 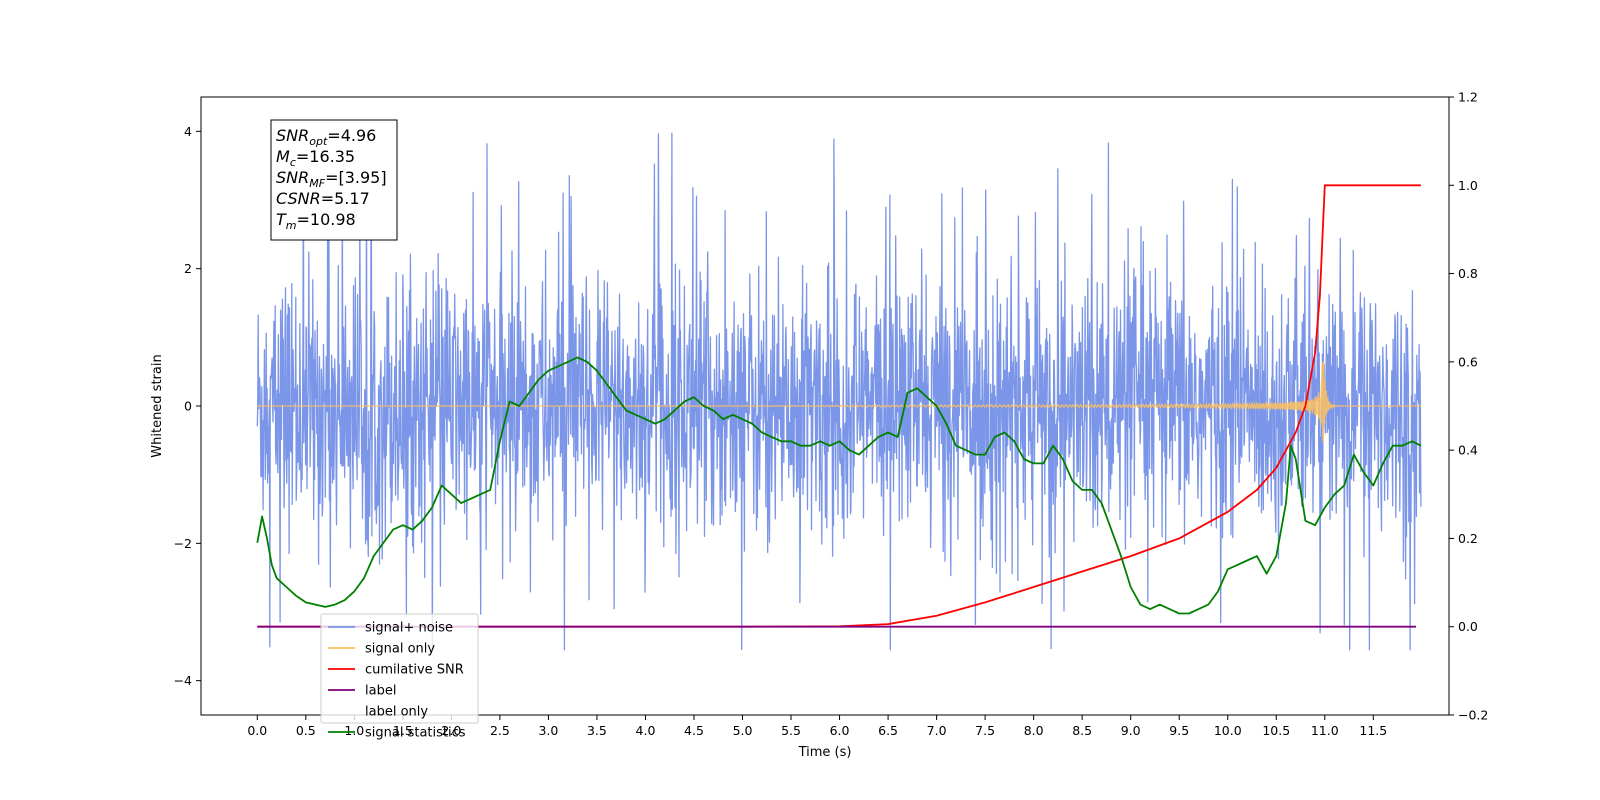 What do you see at coordinates (325, 156) in the screenshot?
I see `info-value: =16.35` at bounding box center [325, 156].